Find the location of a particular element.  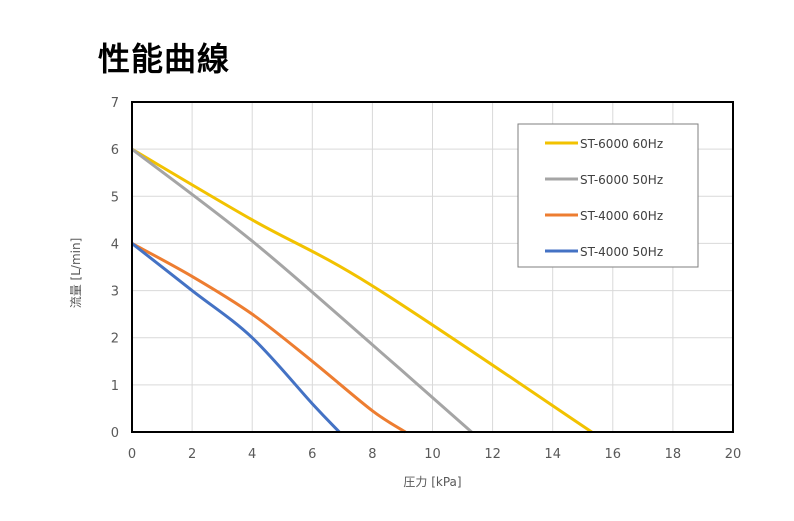

x-tick-label: 10 is located at coordinates (432, 454).